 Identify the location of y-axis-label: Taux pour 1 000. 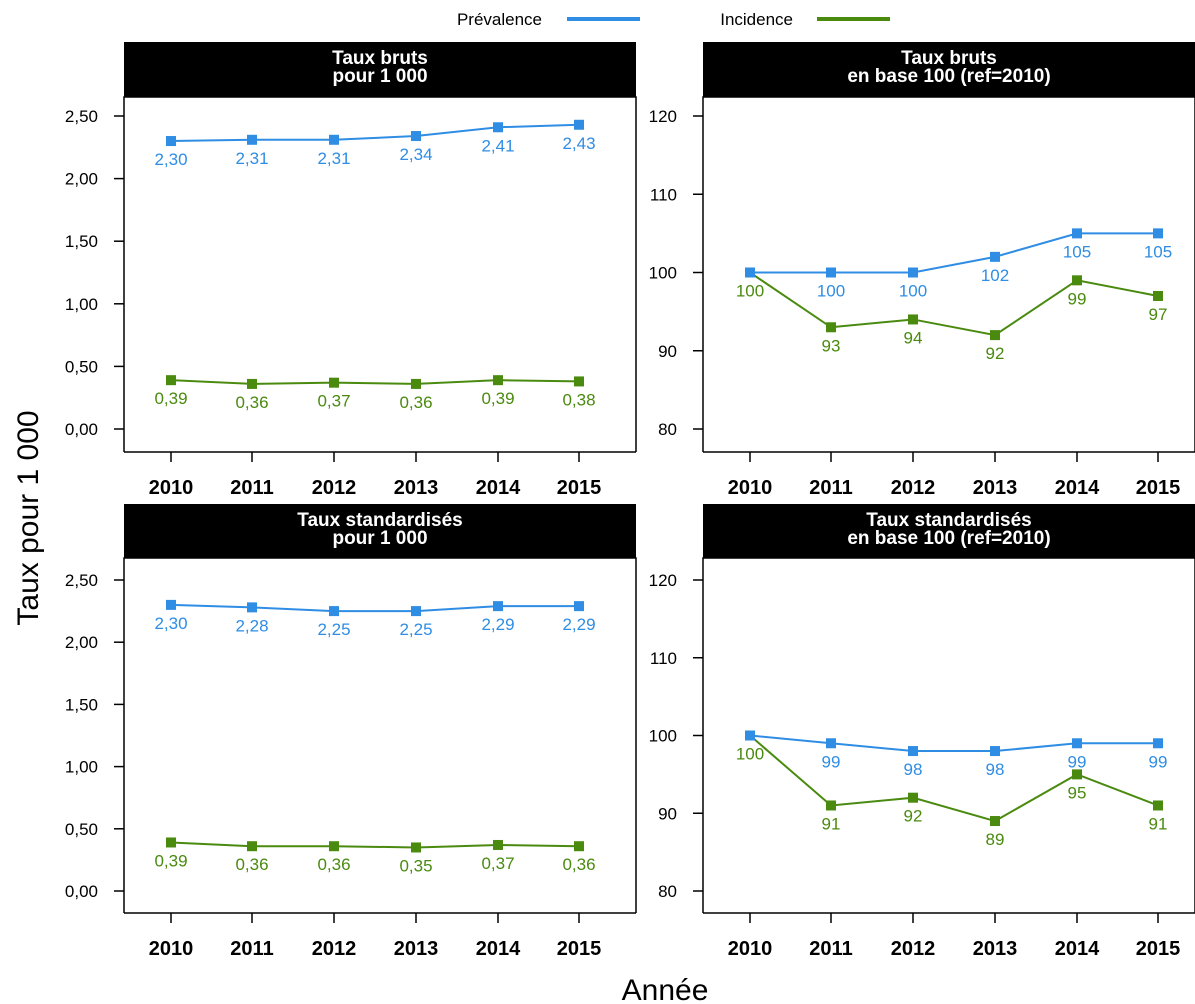
(28, 517).